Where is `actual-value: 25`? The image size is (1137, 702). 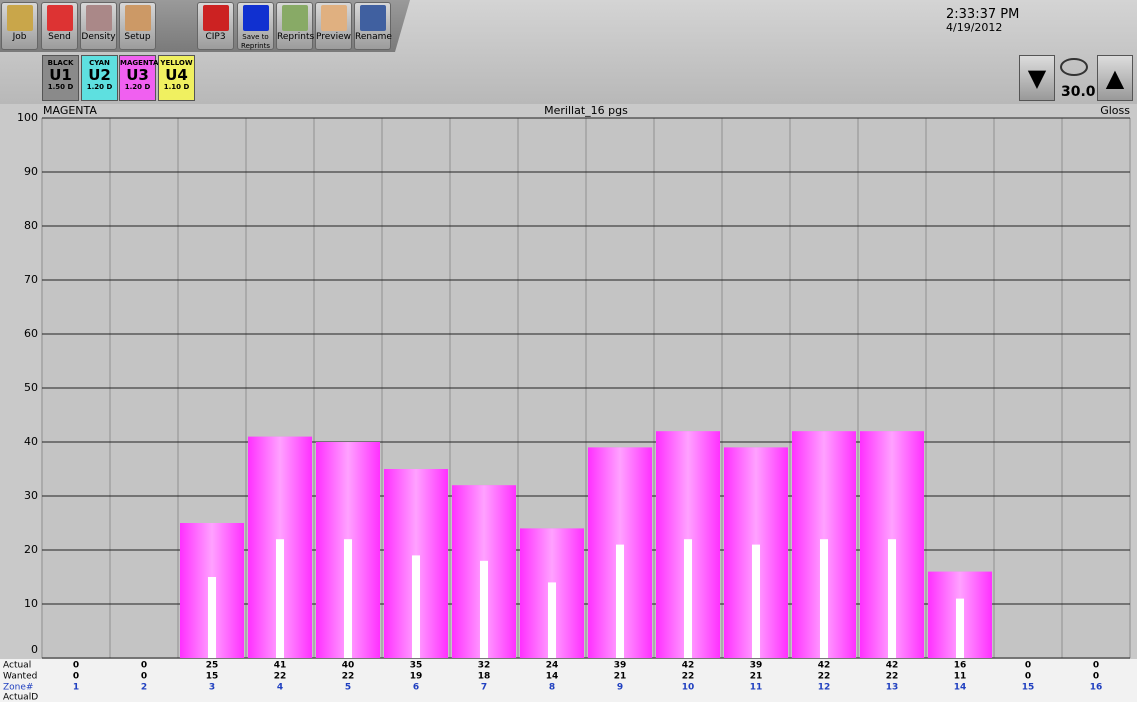 actual-value: 25 is located at coordinates (212, 666).